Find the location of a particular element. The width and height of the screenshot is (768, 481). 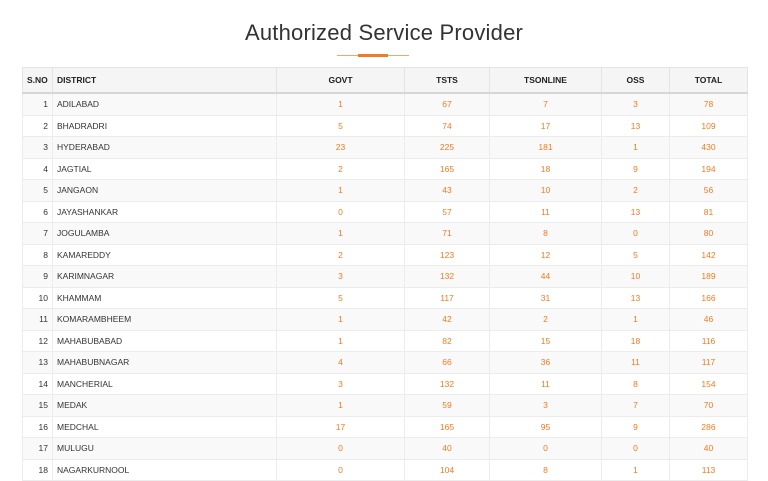

cell-total: 113 is located at coordinates (708, 469).